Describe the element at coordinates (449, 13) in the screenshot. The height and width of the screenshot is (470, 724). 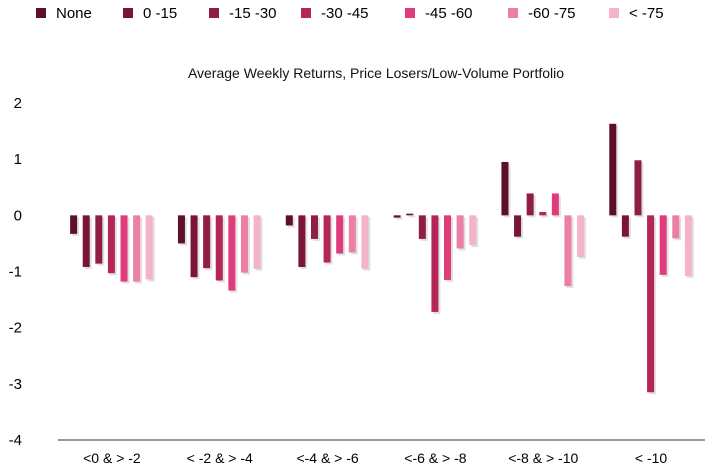
I see `legend-label: -45 -60` at that location.